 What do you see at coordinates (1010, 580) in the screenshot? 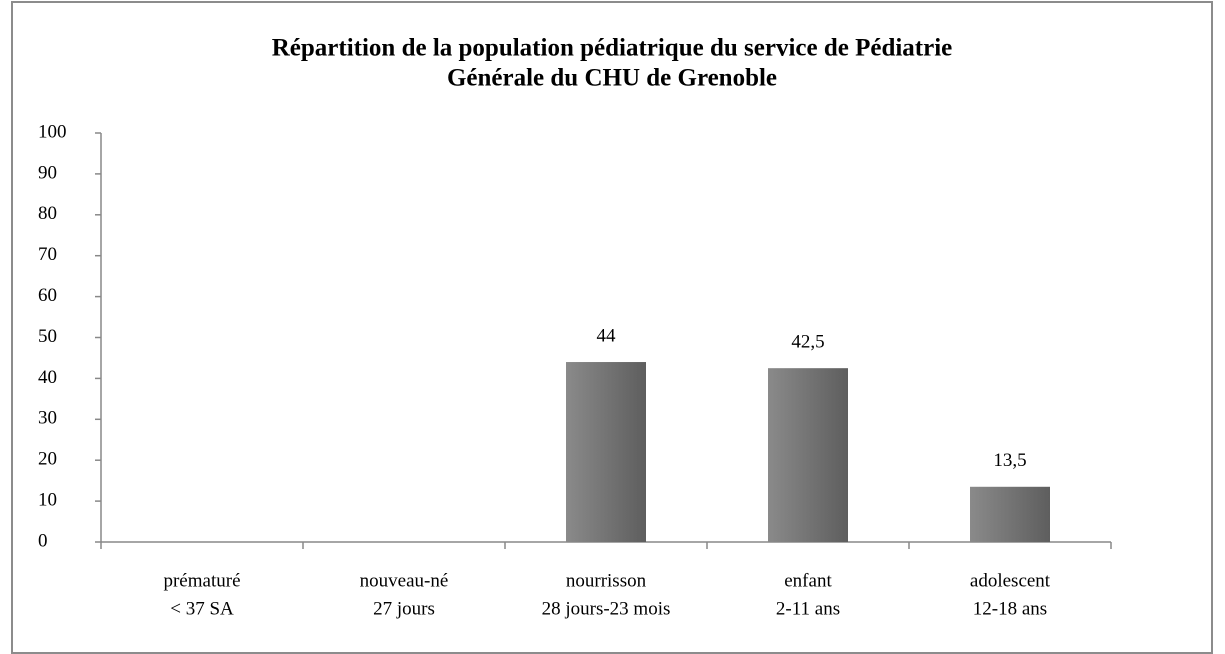
I see `x-tick-label: adolescent` at bounding box center [1010, 580].